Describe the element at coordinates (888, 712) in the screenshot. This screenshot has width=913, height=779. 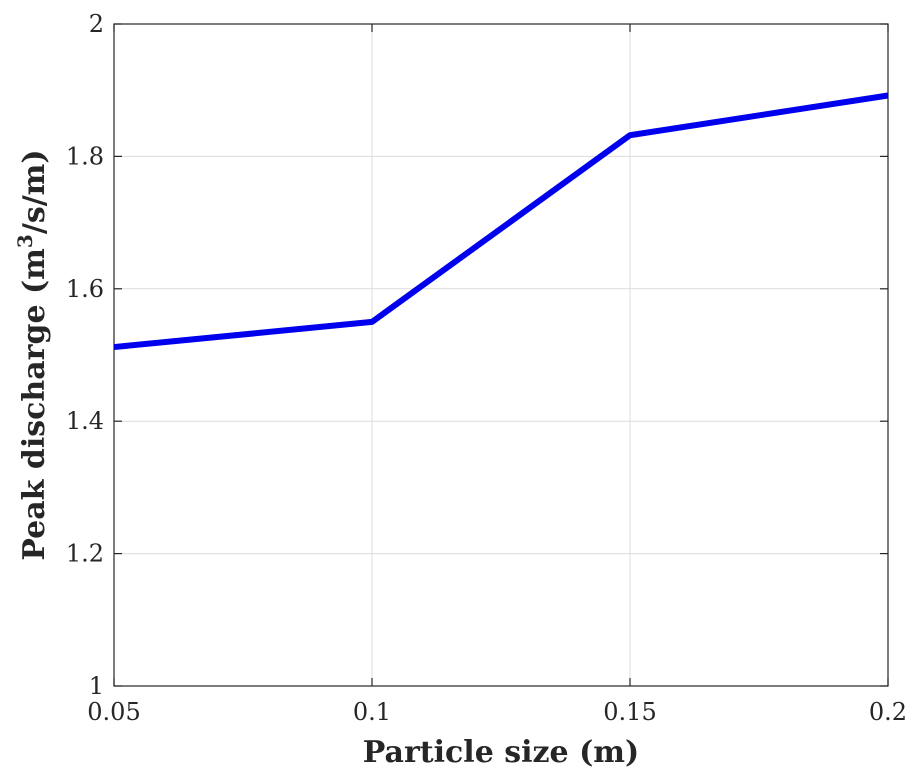
I see `x-tick-label: 0.2` at that location.